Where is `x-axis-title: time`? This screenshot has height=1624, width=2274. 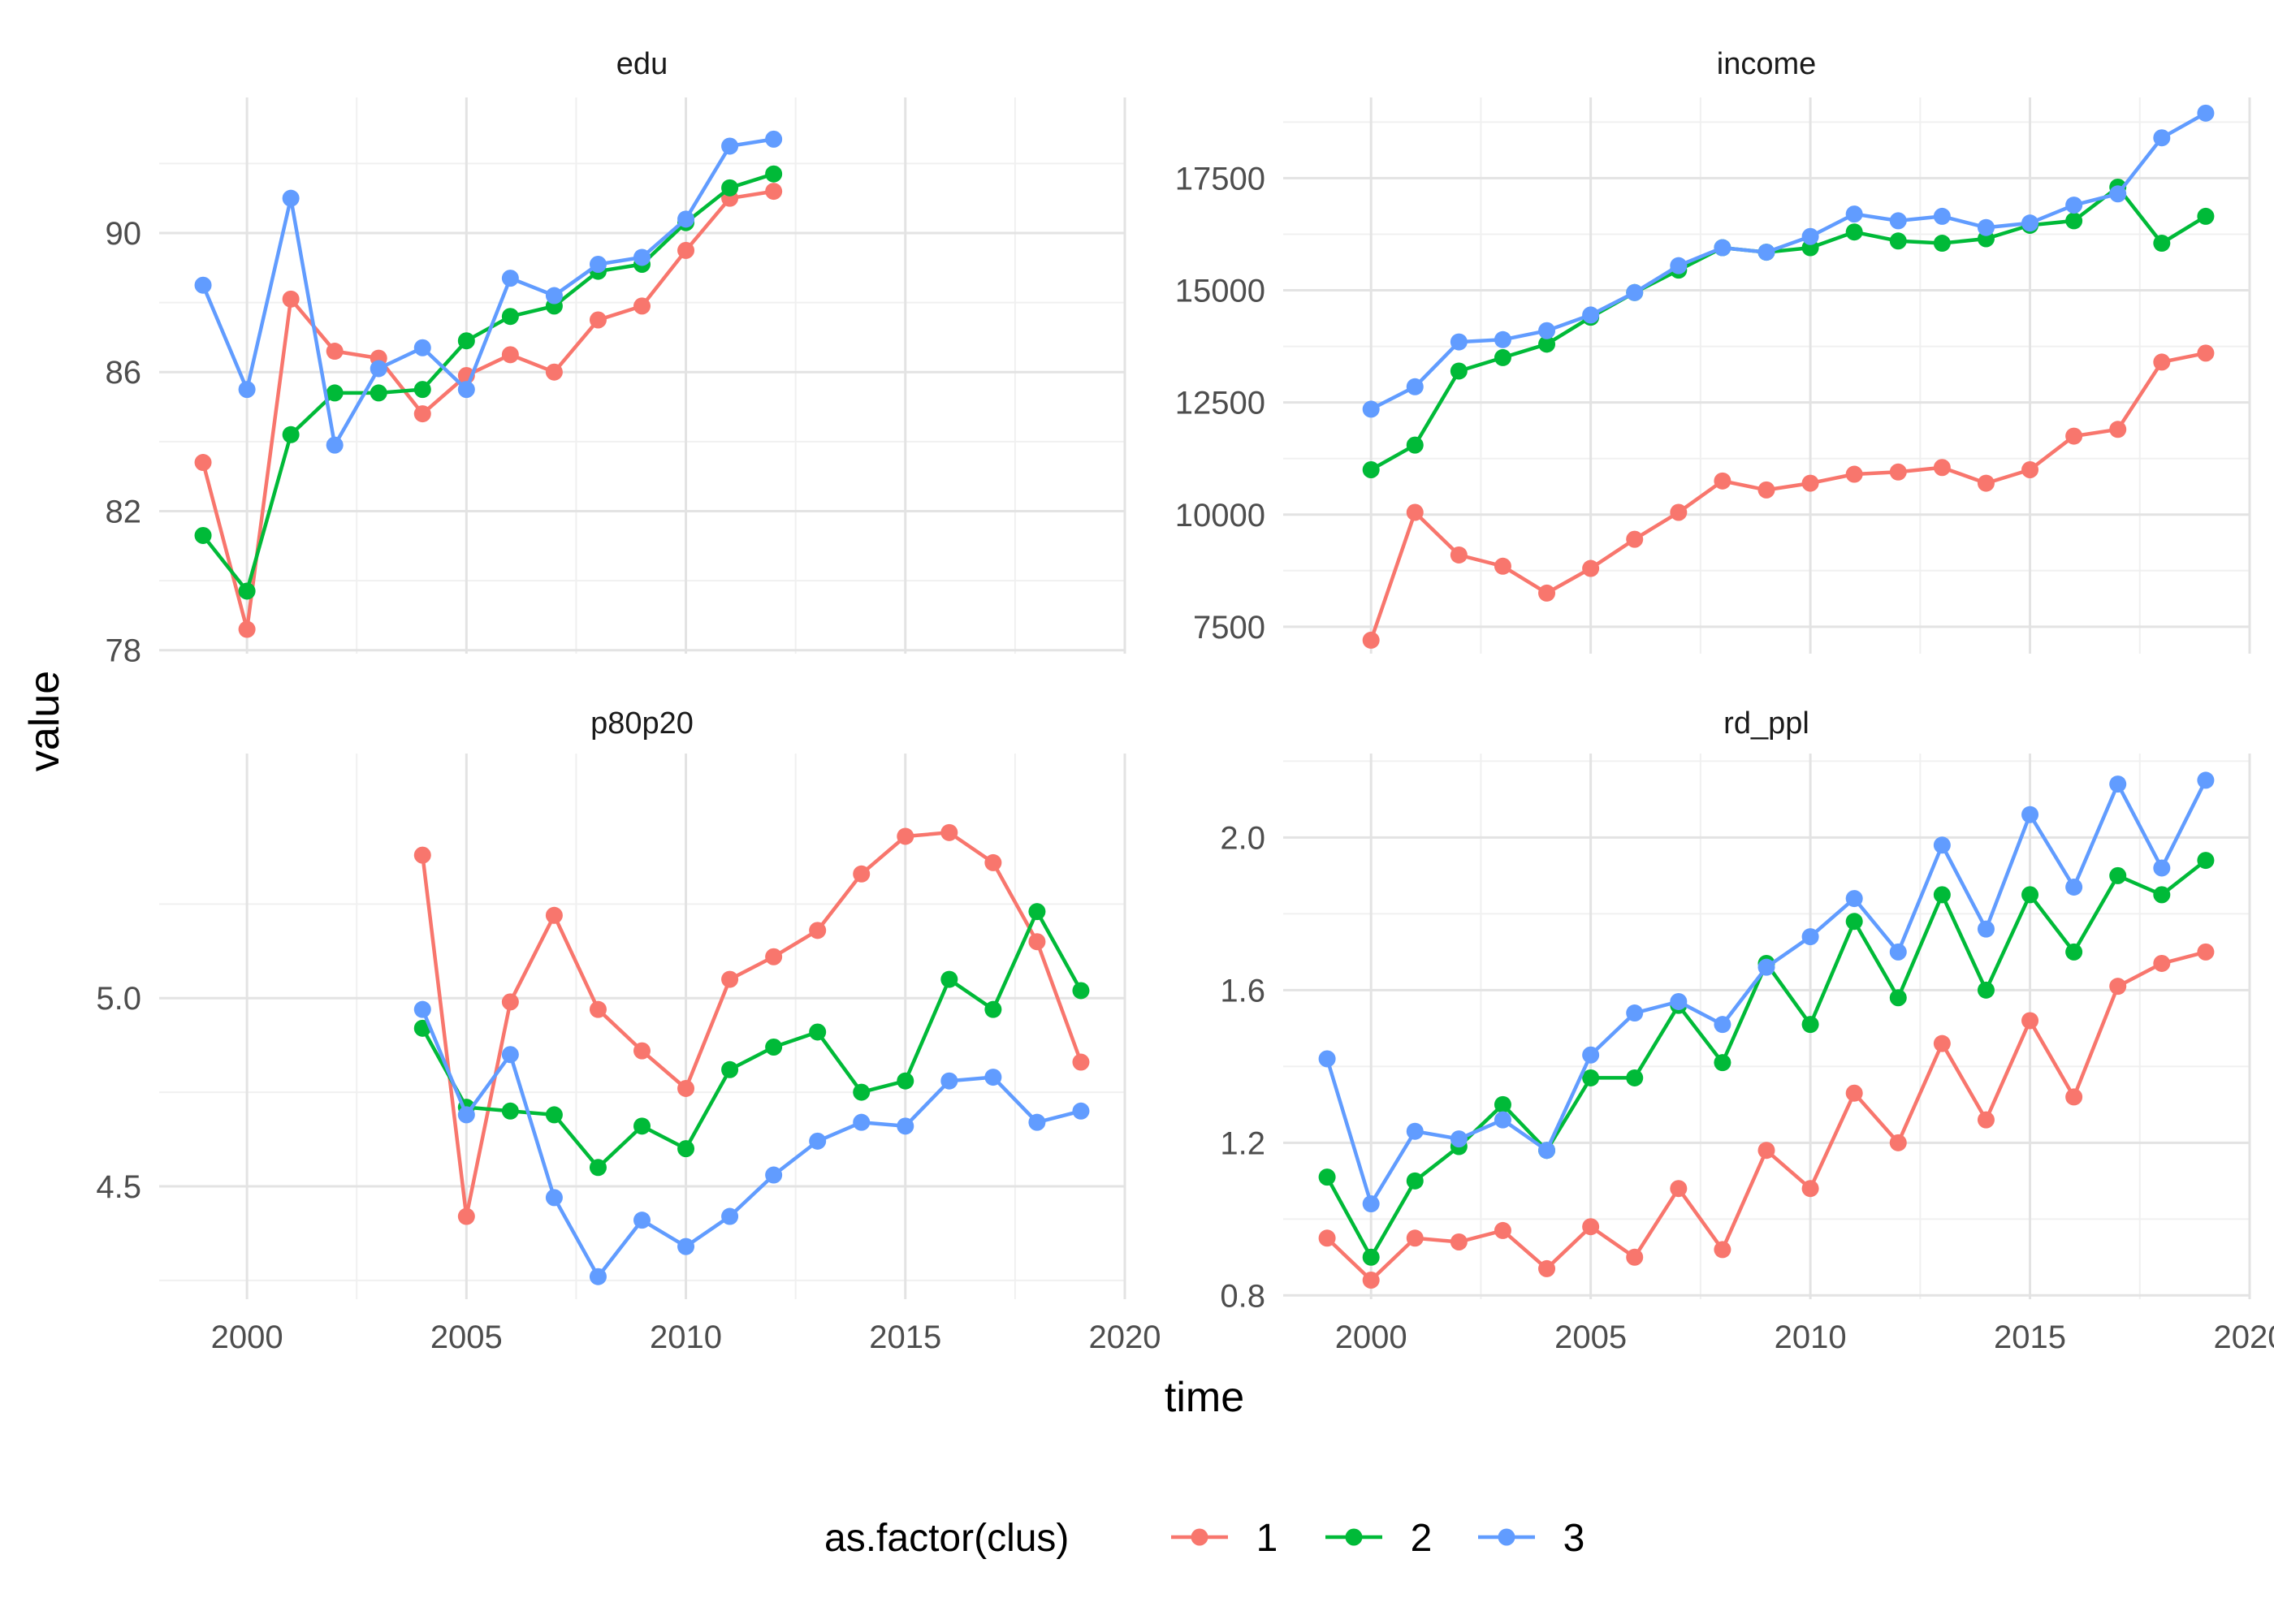
x-axis-title: time is located at coordinates (1205, 1398).